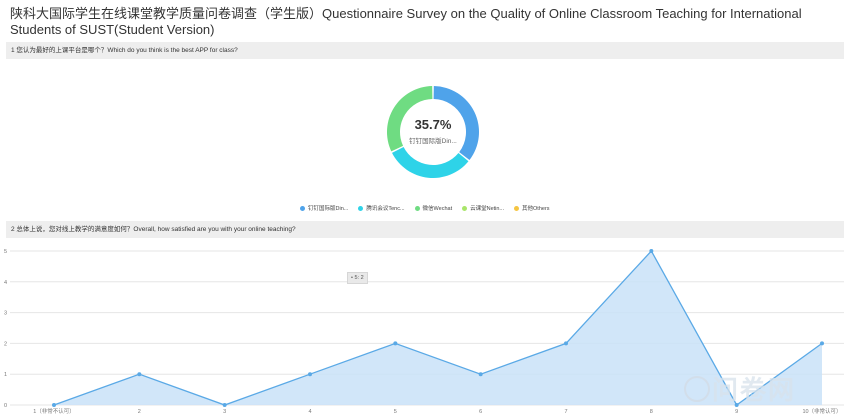  What do you see at coordinates (433, 124) in the screenshot?
I see `donut-center-percent: 35.7%` at bounding box center [433, 124].